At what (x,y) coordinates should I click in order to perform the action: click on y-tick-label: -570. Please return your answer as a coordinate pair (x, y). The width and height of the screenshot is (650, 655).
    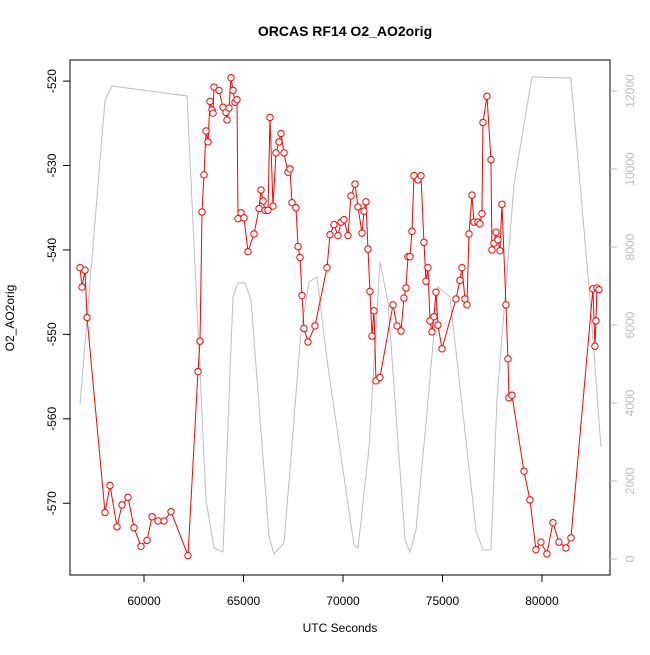
    Looking at the image, I should click on (52, 503).